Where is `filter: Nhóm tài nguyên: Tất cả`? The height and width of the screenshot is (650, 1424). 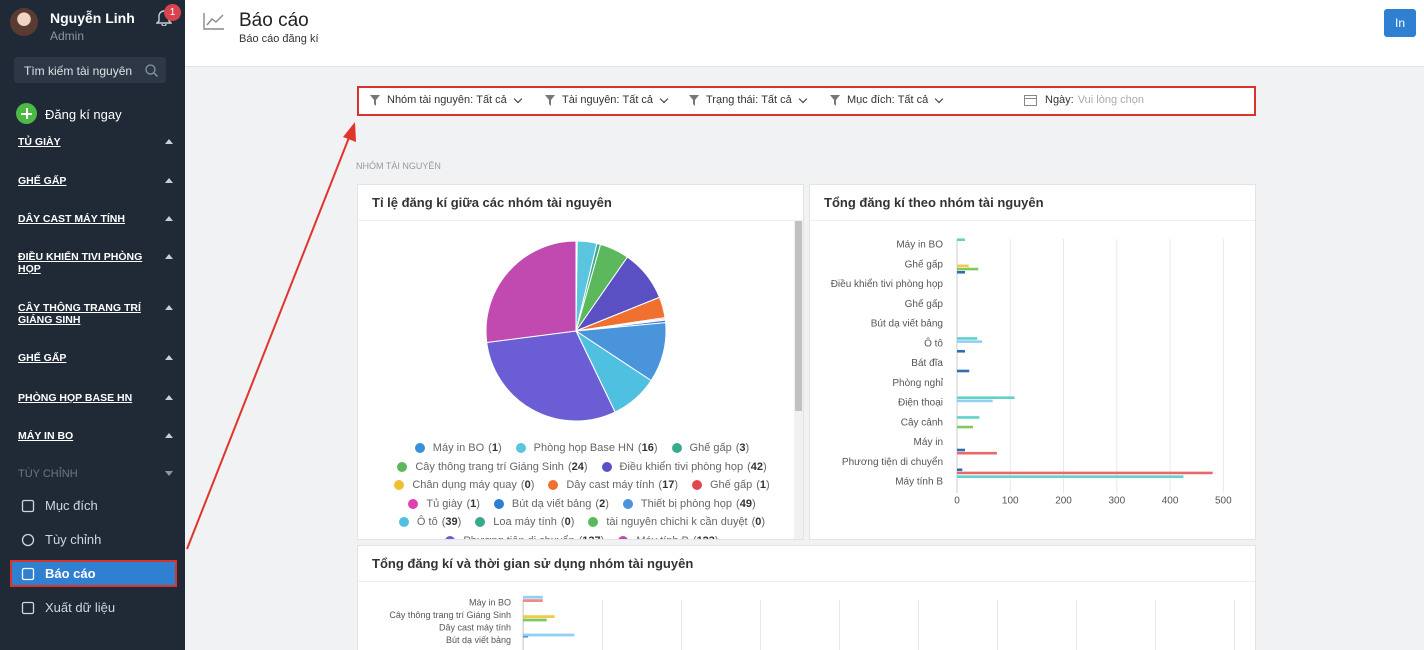 filter: Nhóm tài nguyên: Tất cả is located at coordinates (446, 100).